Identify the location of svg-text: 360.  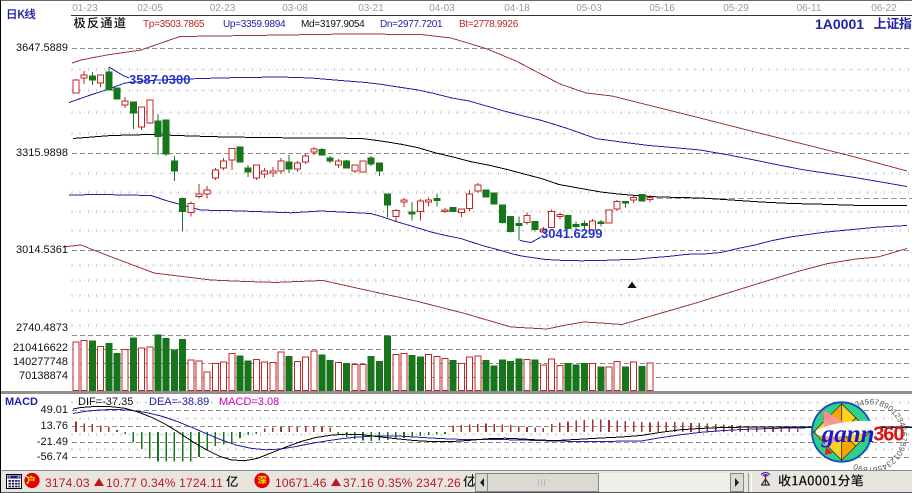
(888, 435).